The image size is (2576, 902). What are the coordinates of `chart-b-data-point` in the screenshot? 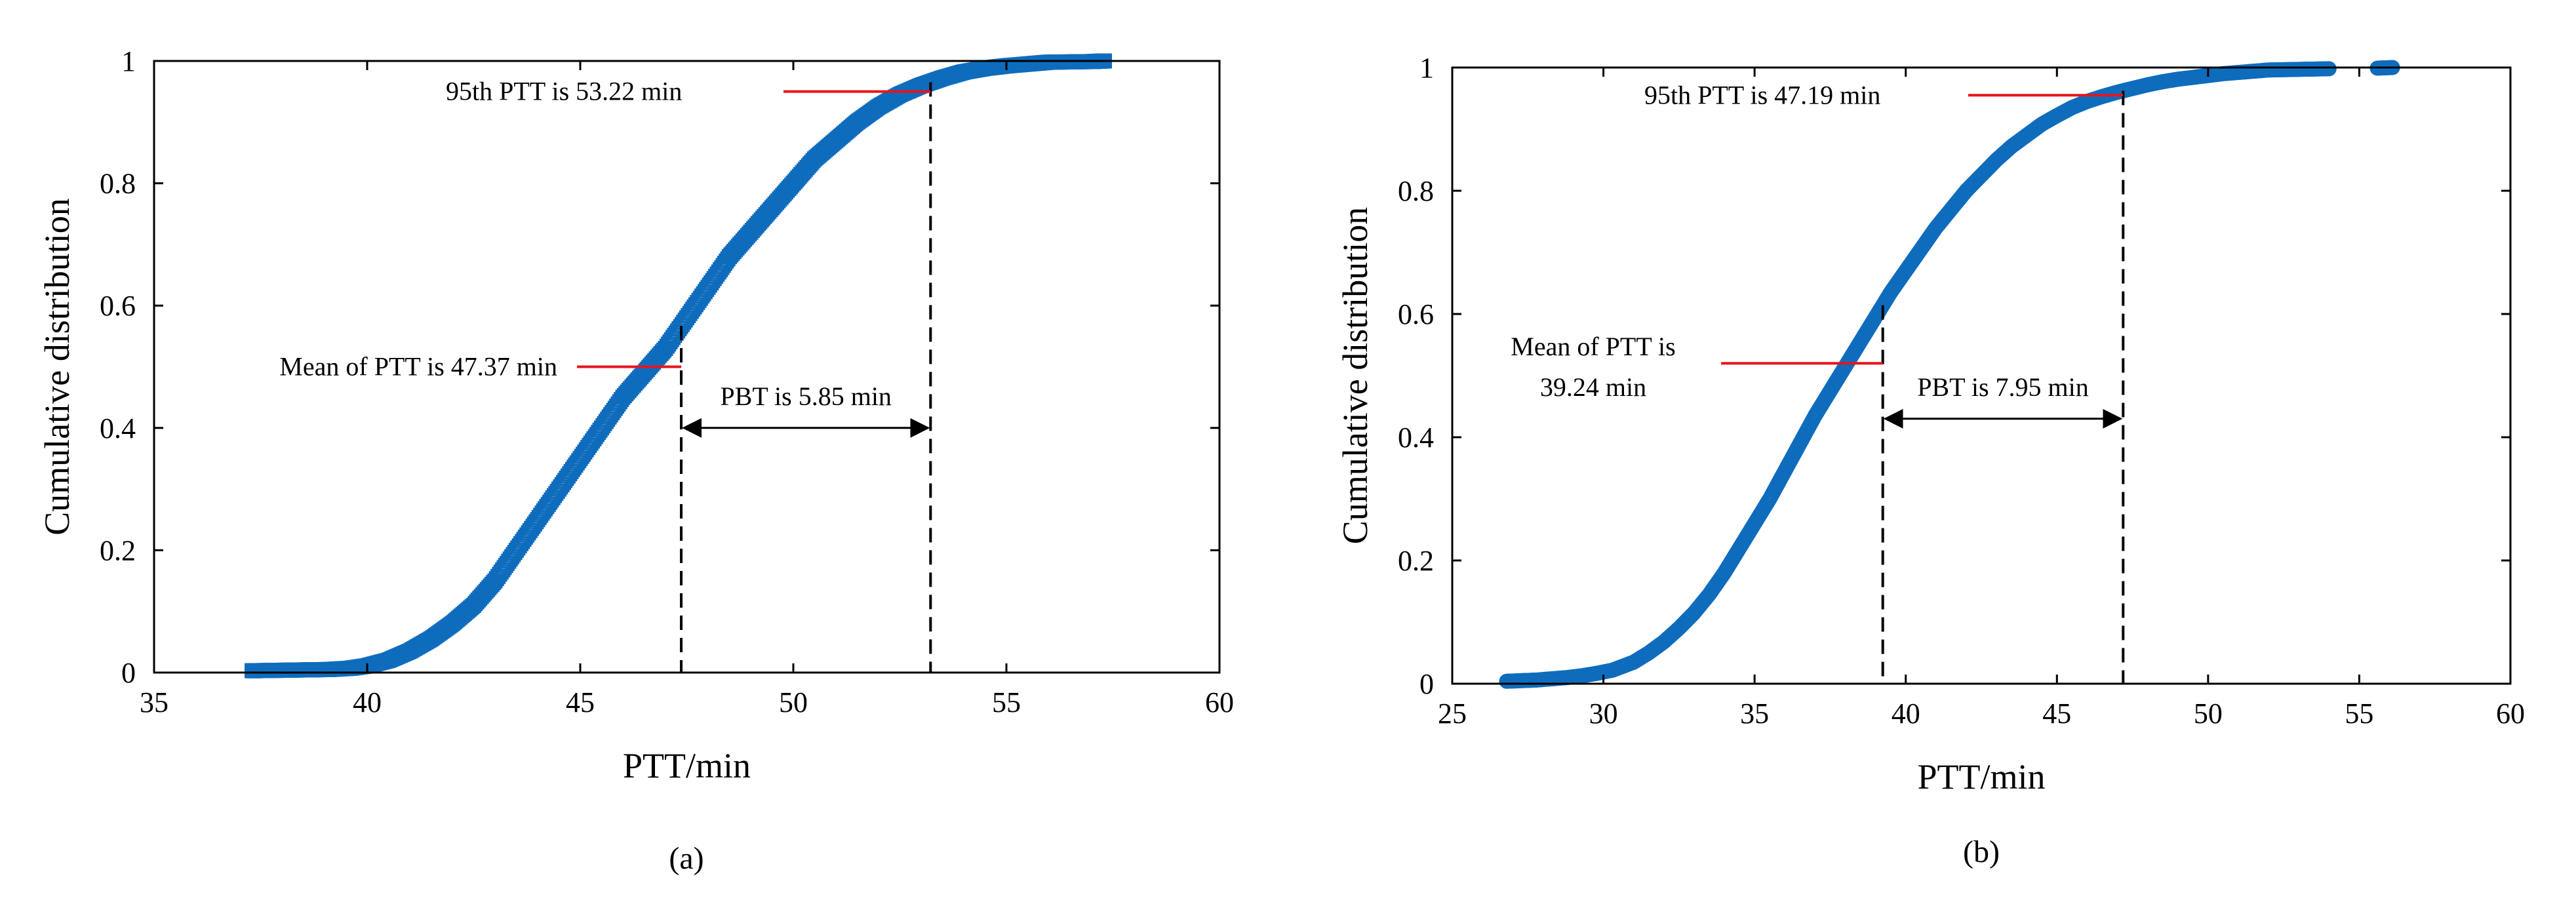 It's located at (2328, 69).